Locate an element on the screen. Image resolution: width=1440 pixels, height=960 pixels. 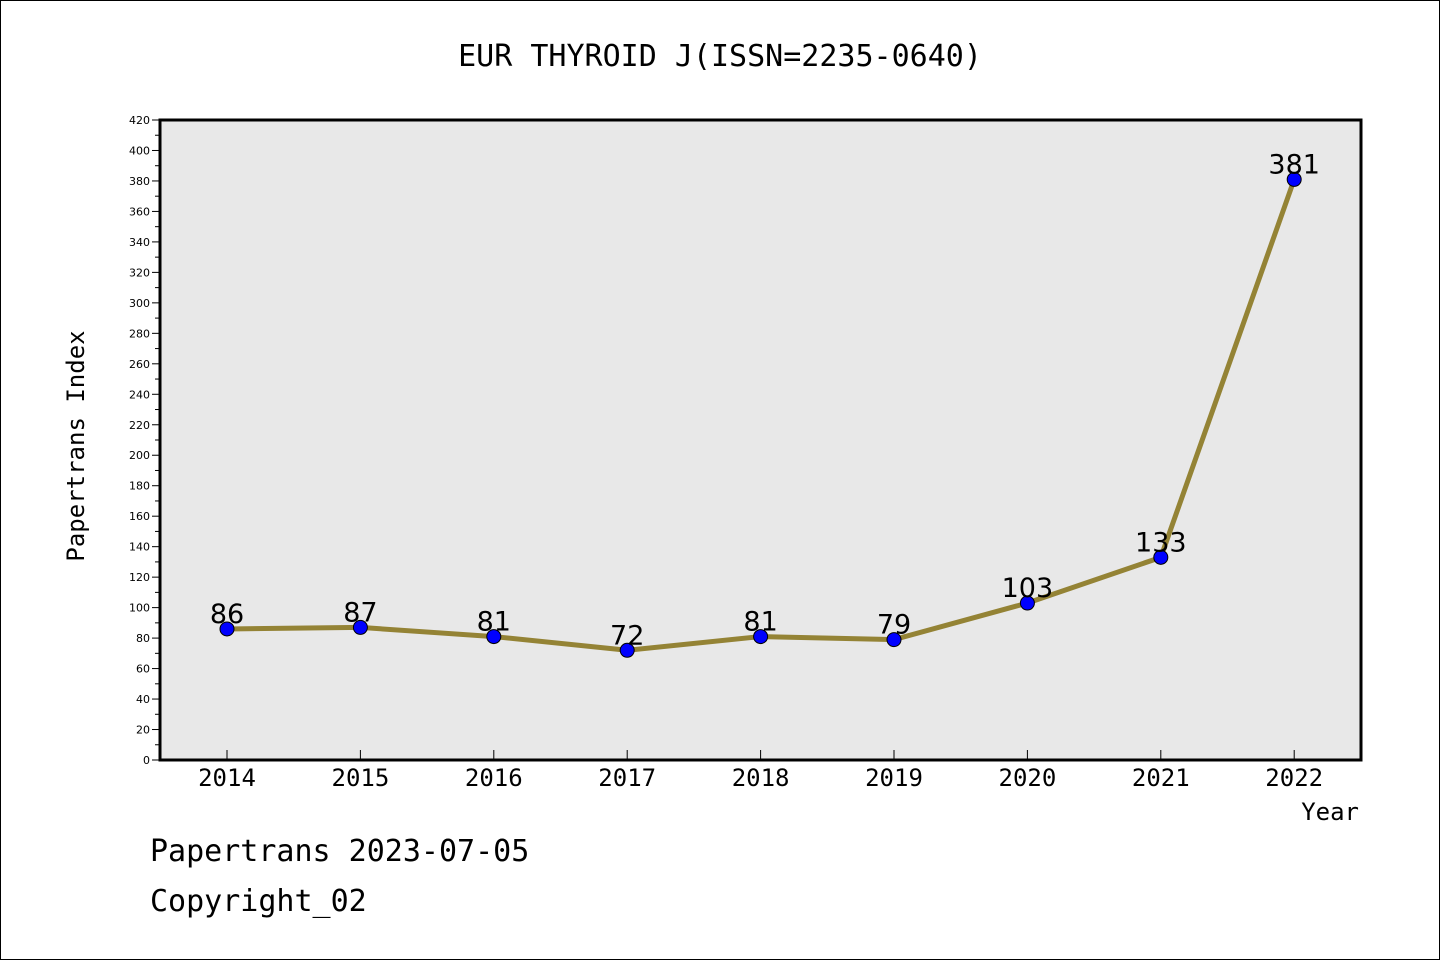
y-tick-label: 260 is located at coordinates (139, 364).